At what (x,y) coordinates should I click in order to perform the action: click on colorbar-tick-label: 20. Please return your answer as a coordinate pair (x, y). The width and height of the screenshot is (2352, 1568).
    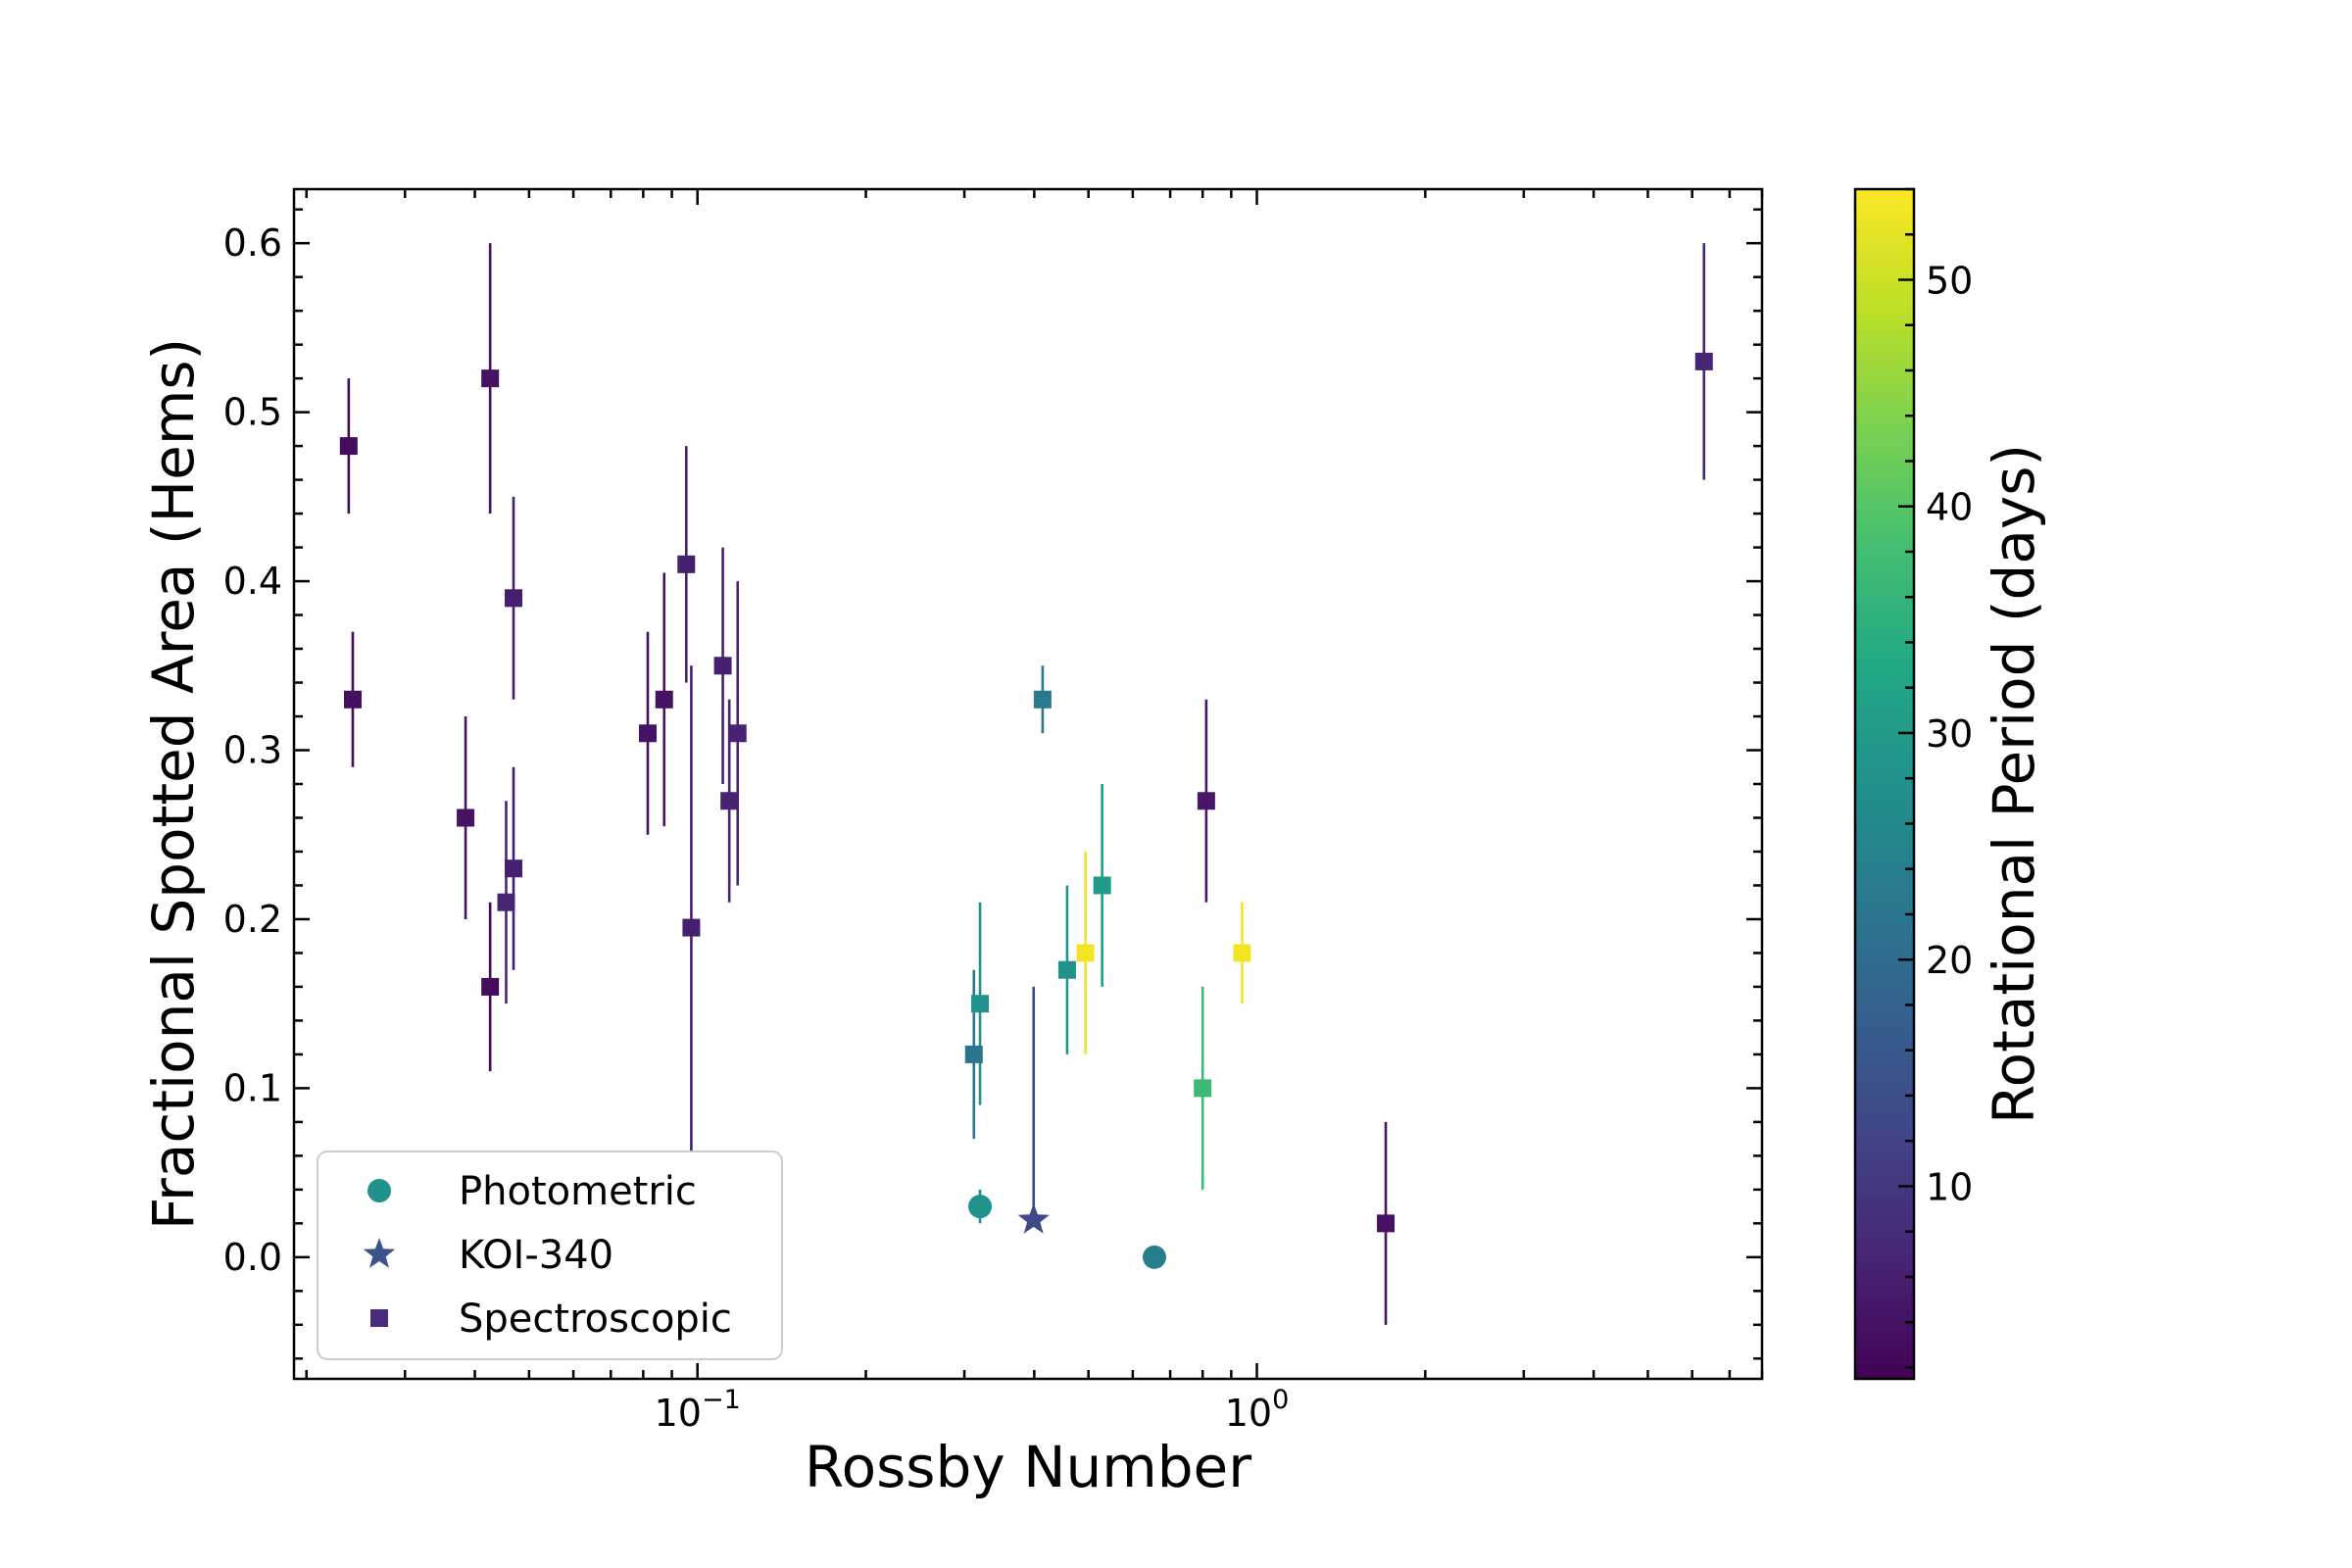
    Looking at the image, I should click on (1949, 960).